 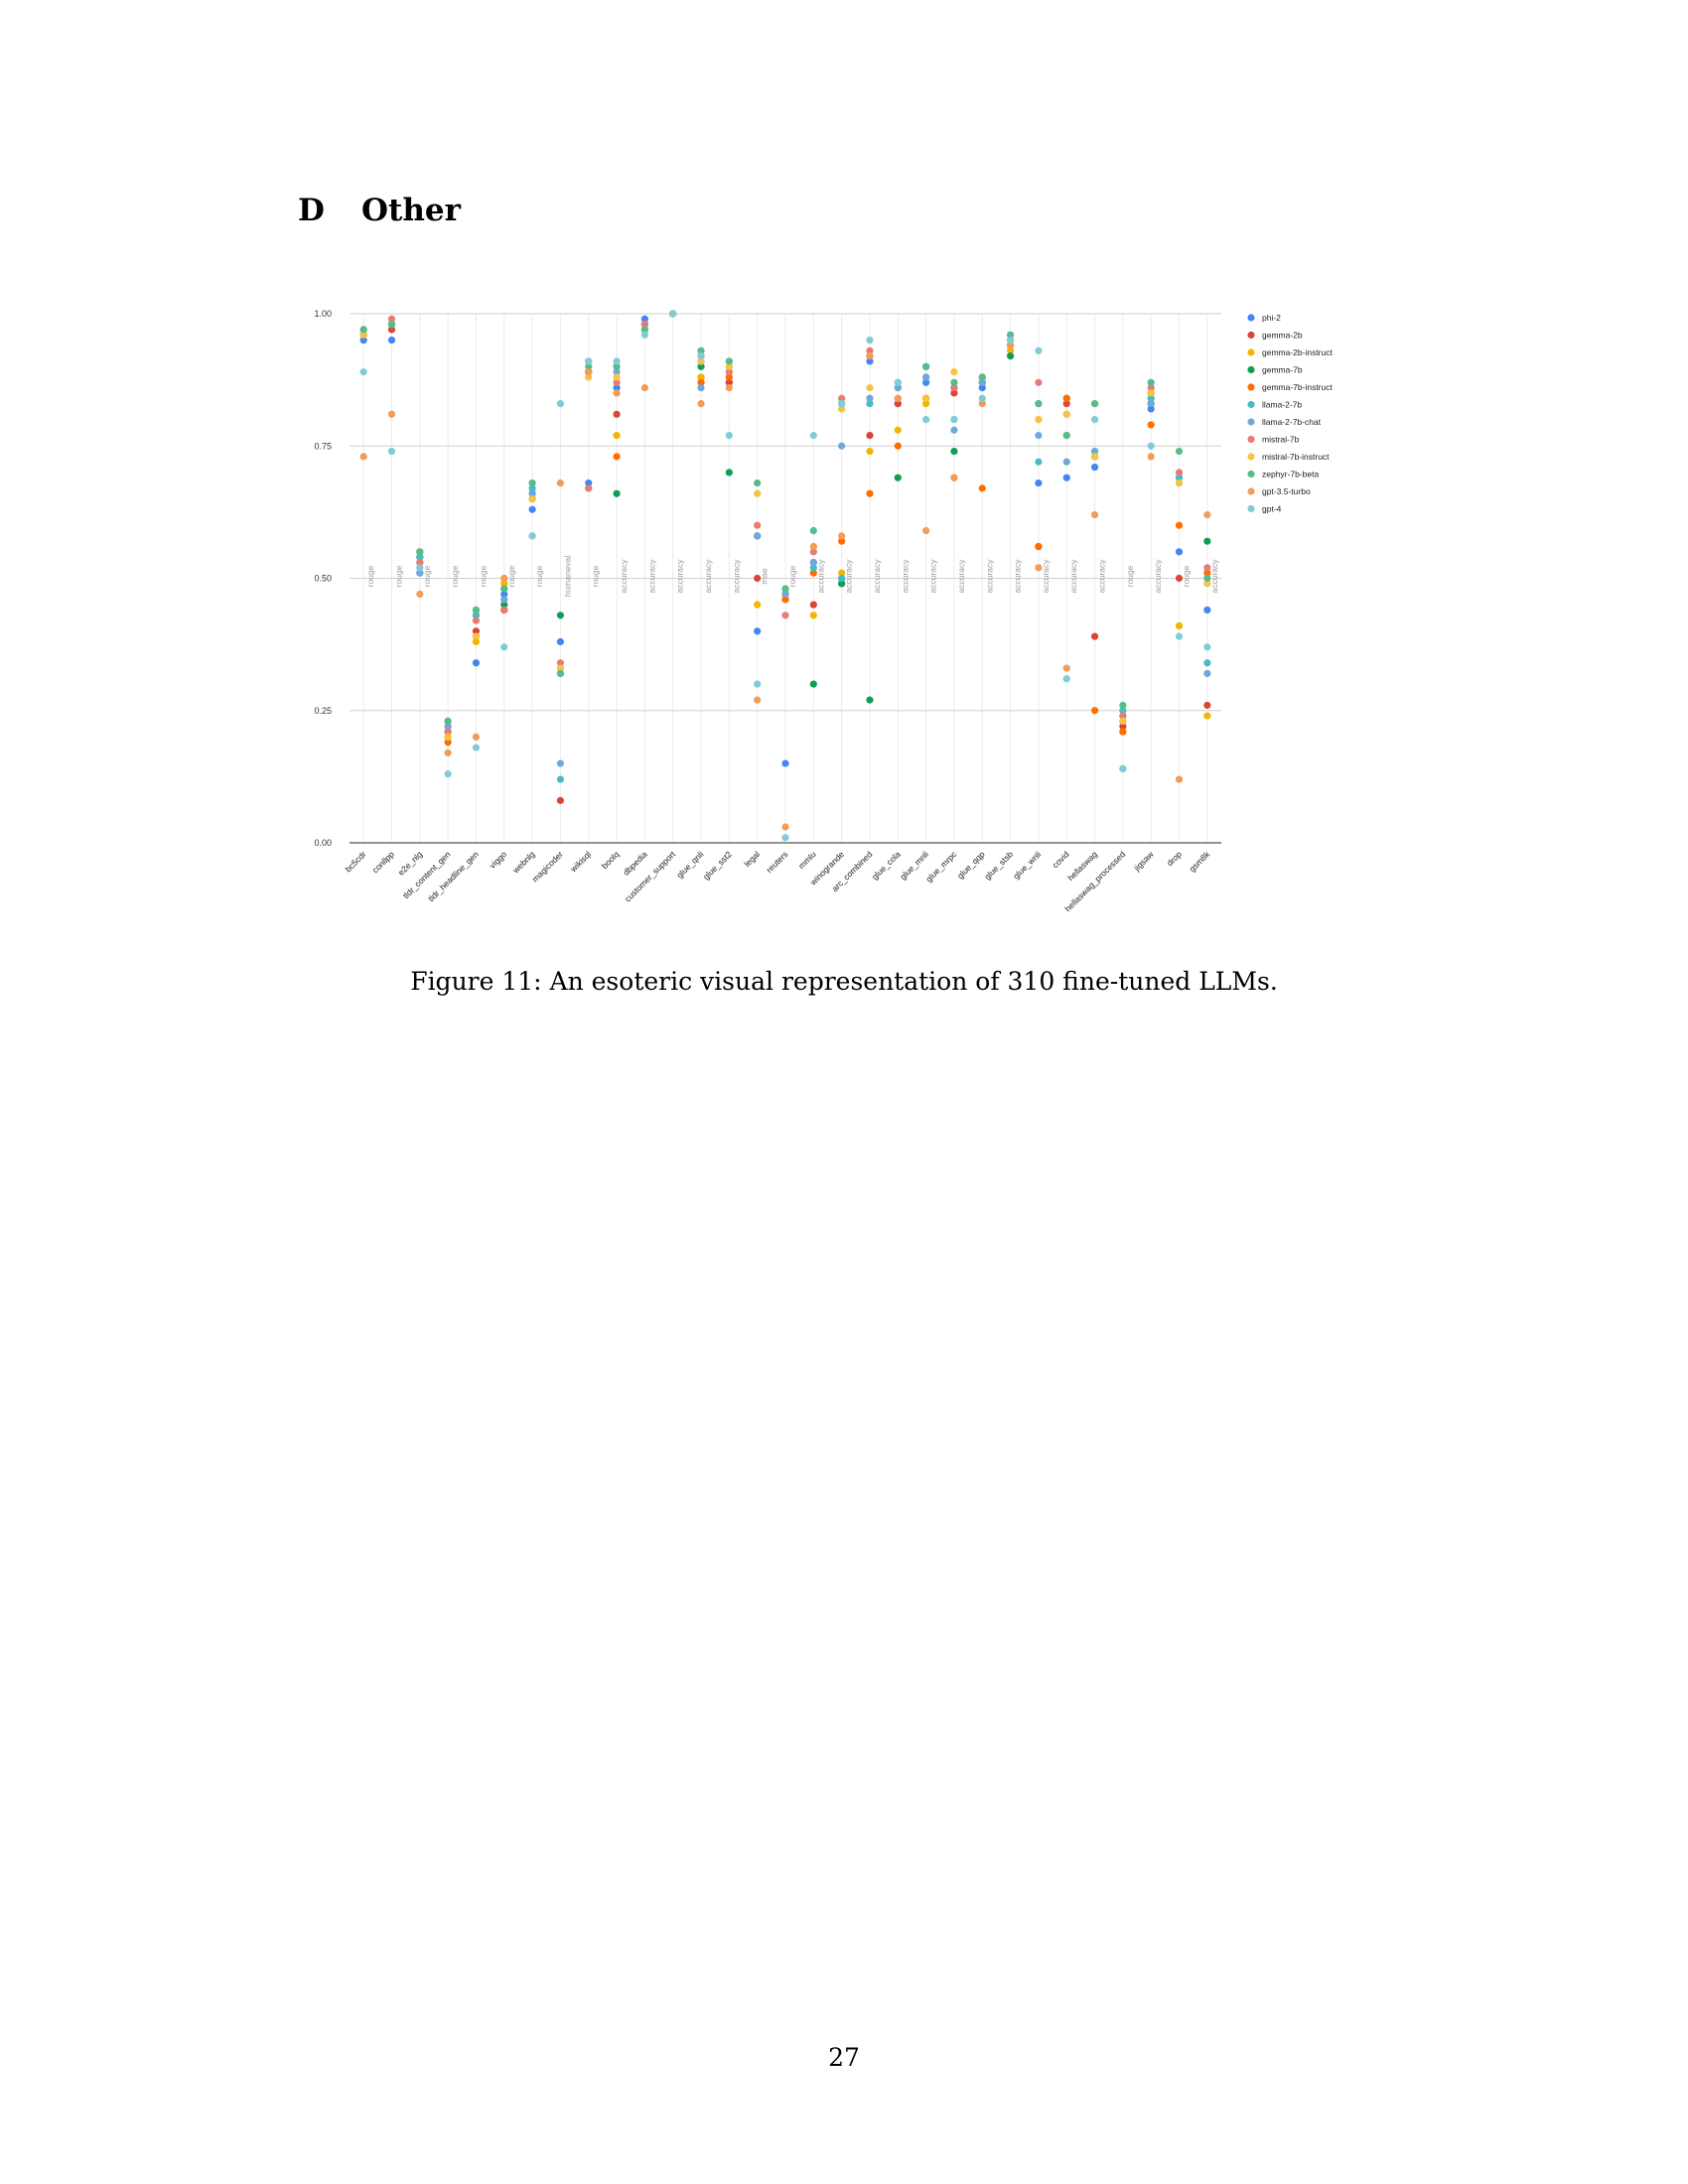 I want to click on x-tick-label: reuters, so click(x=777, y=862).